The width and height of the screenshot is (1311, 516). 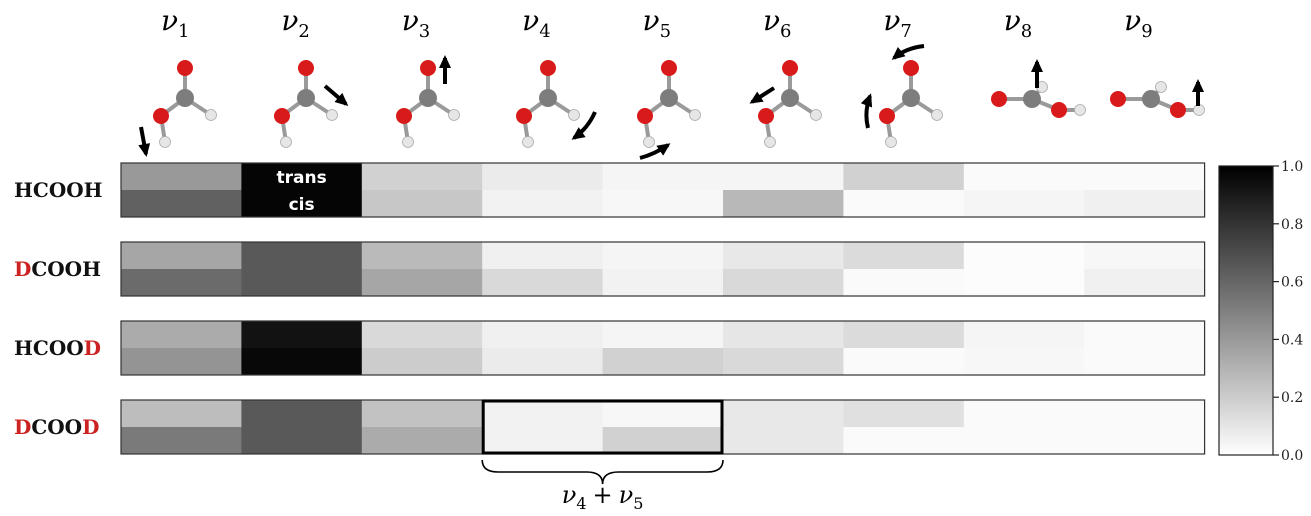 I want to click on molecule-label: HCOOH, so click(x=58, y=190).